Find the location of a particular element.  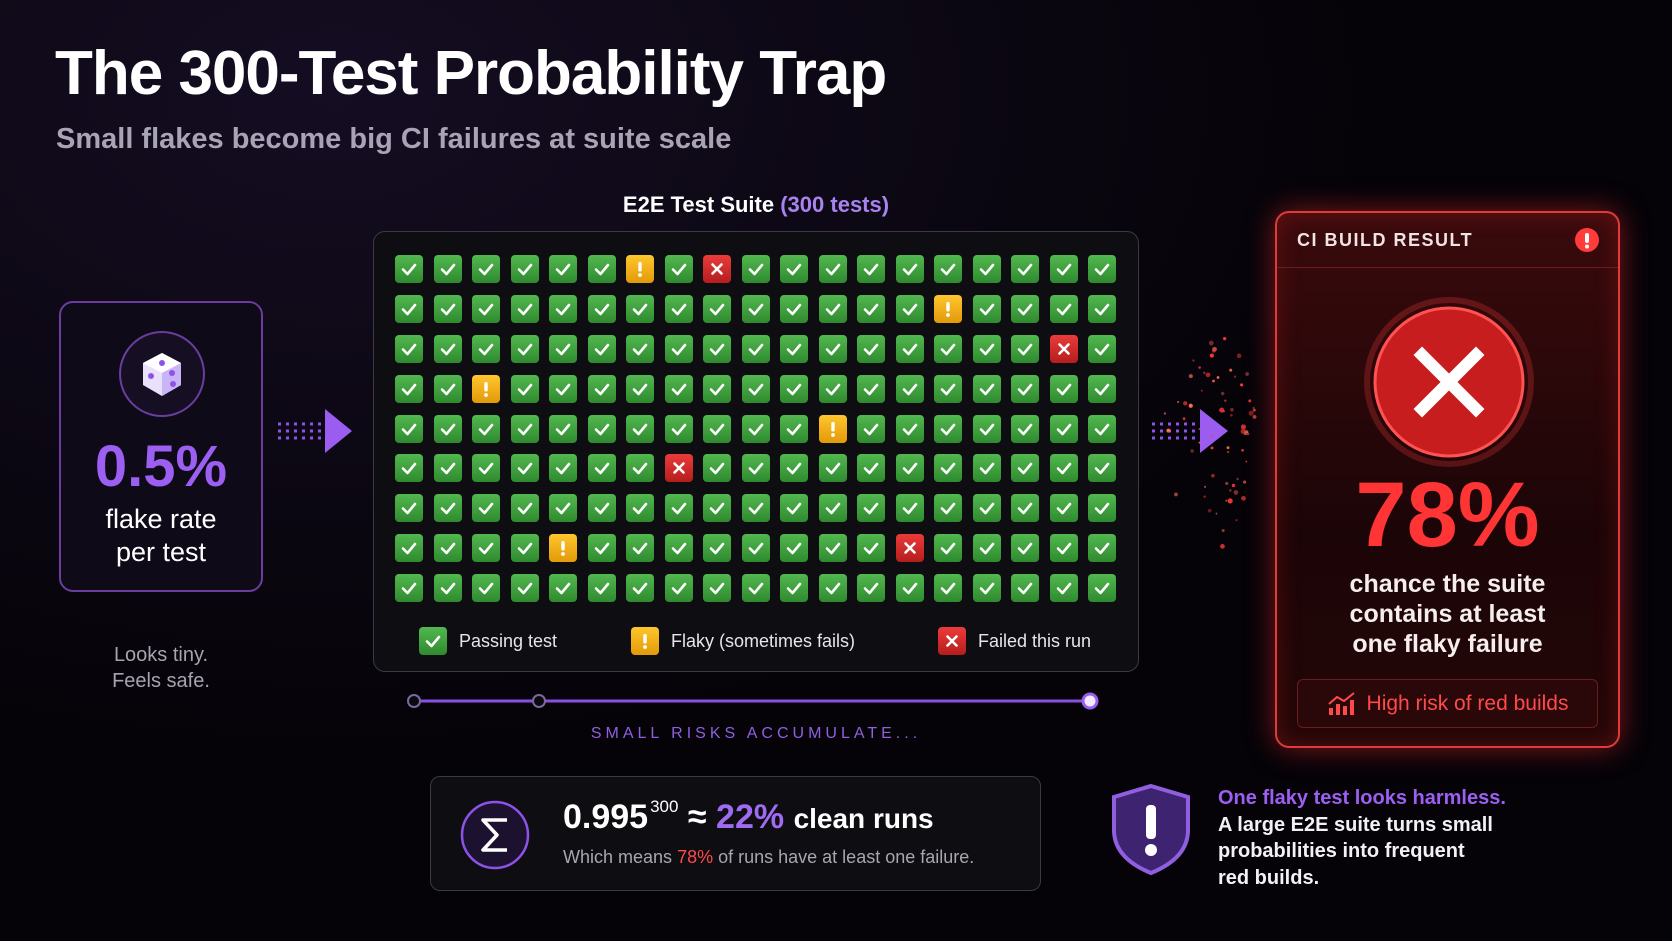

flow-arrow is located at coordinates (1177, 431).